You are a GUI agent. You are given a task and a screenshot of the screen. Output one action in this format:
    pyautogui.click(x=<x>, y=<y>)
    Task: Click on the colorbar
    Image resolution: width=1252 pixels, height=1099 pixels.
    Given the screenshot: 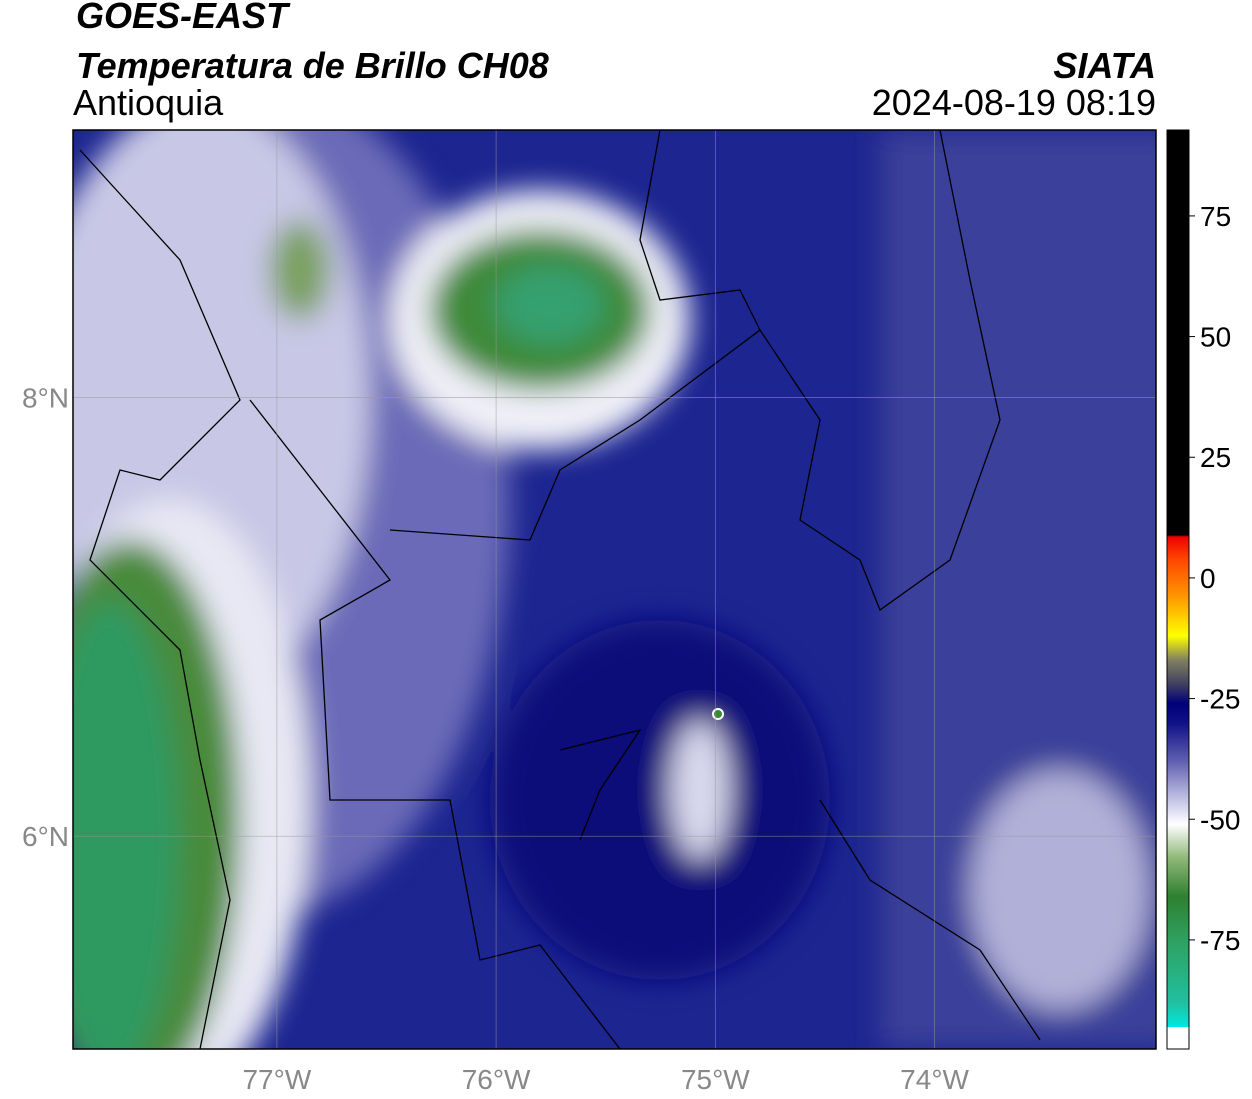 What is the action you would take?
    pyautogui.click(x=1178, y=589)
    